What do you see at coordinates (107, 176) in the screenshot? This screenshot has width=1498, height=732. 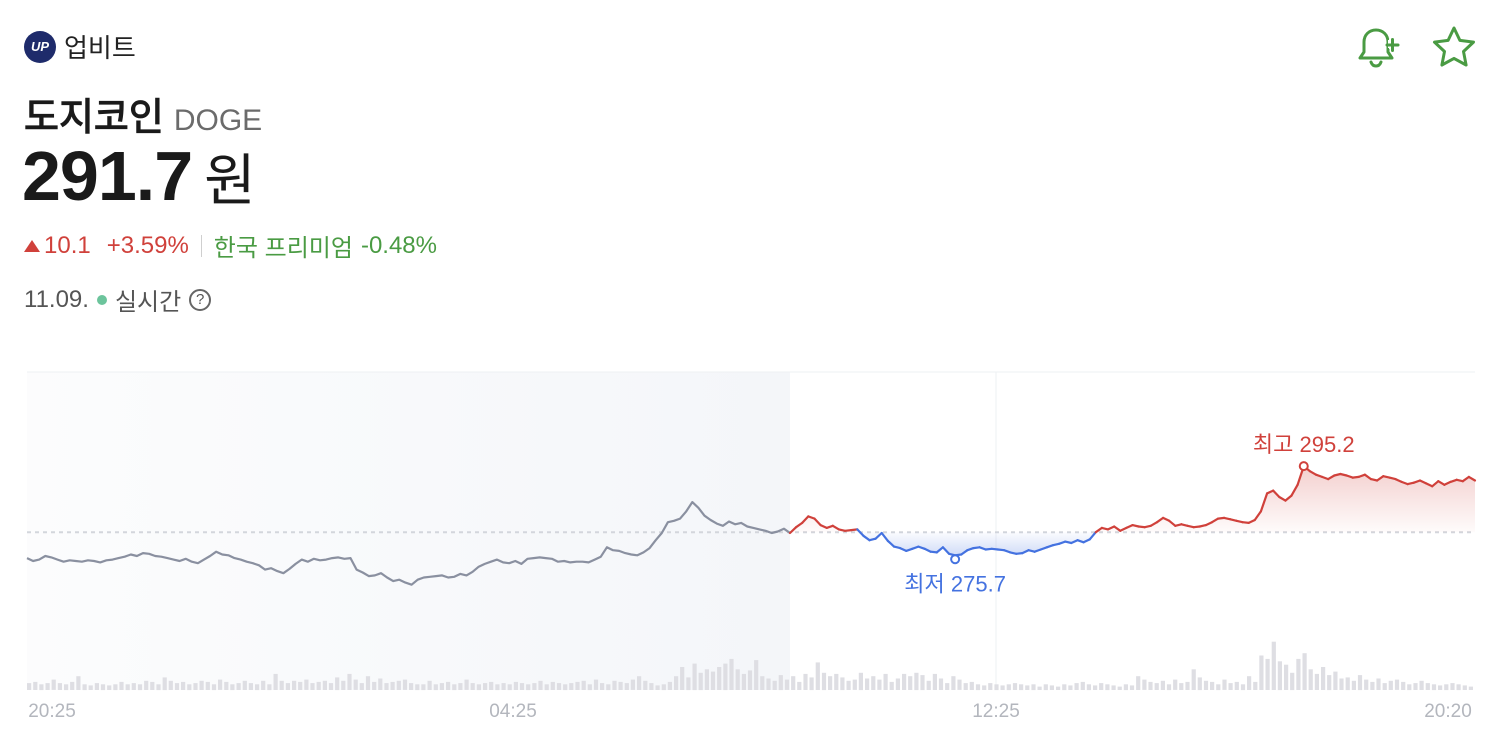 I see `current-price: 291.7` at bounding box center [107, 176].